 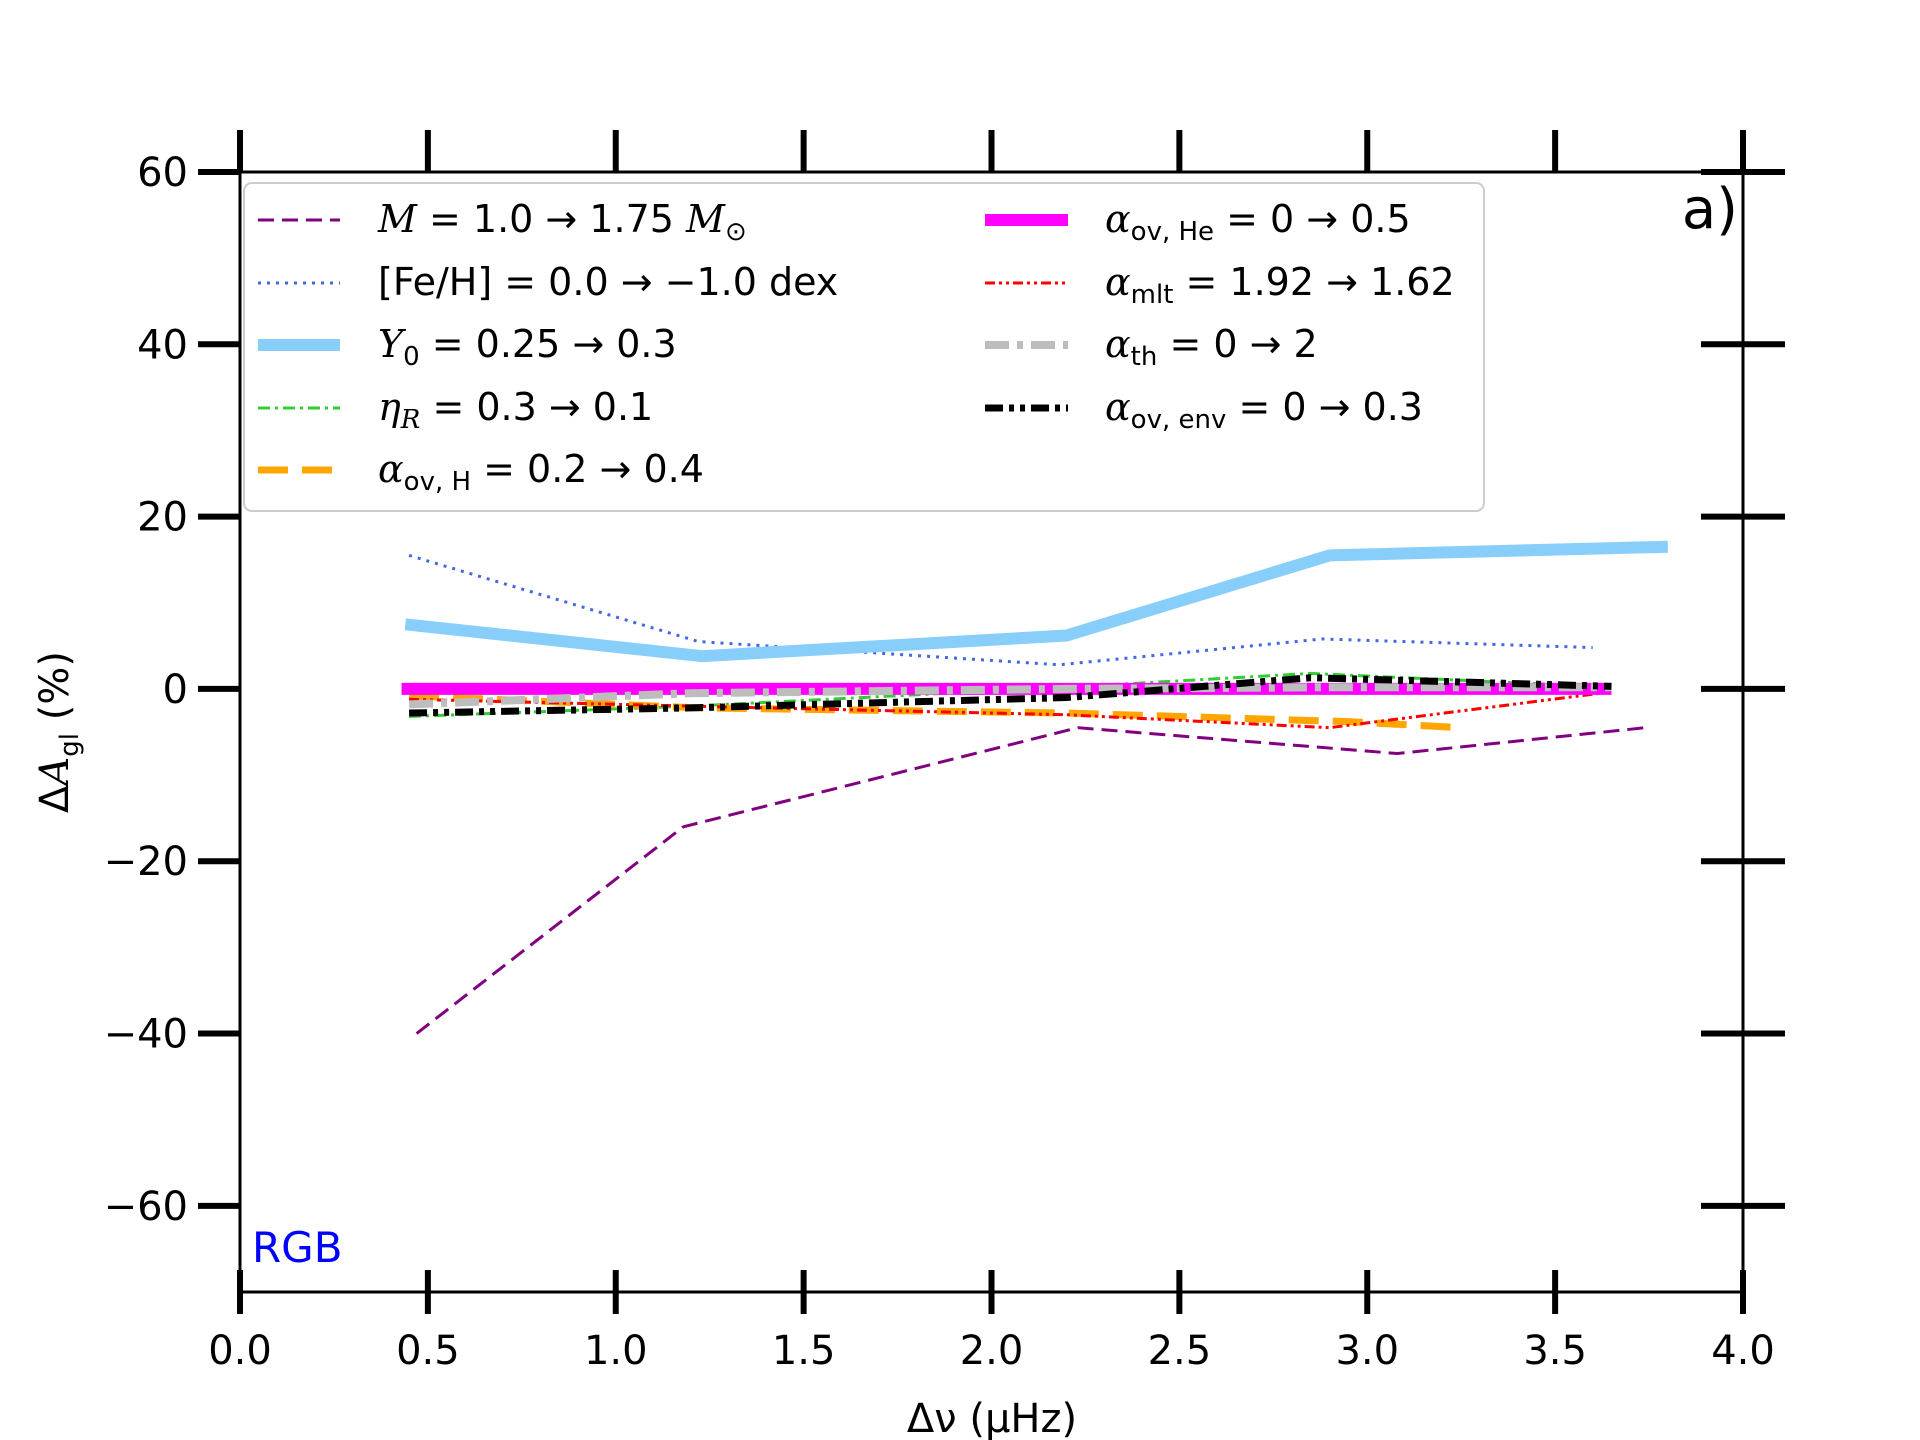 What do you see at coordinates (70, 745) in the screenshot?
I see `y-title-sub: gl` at bounding box center [70, 745].